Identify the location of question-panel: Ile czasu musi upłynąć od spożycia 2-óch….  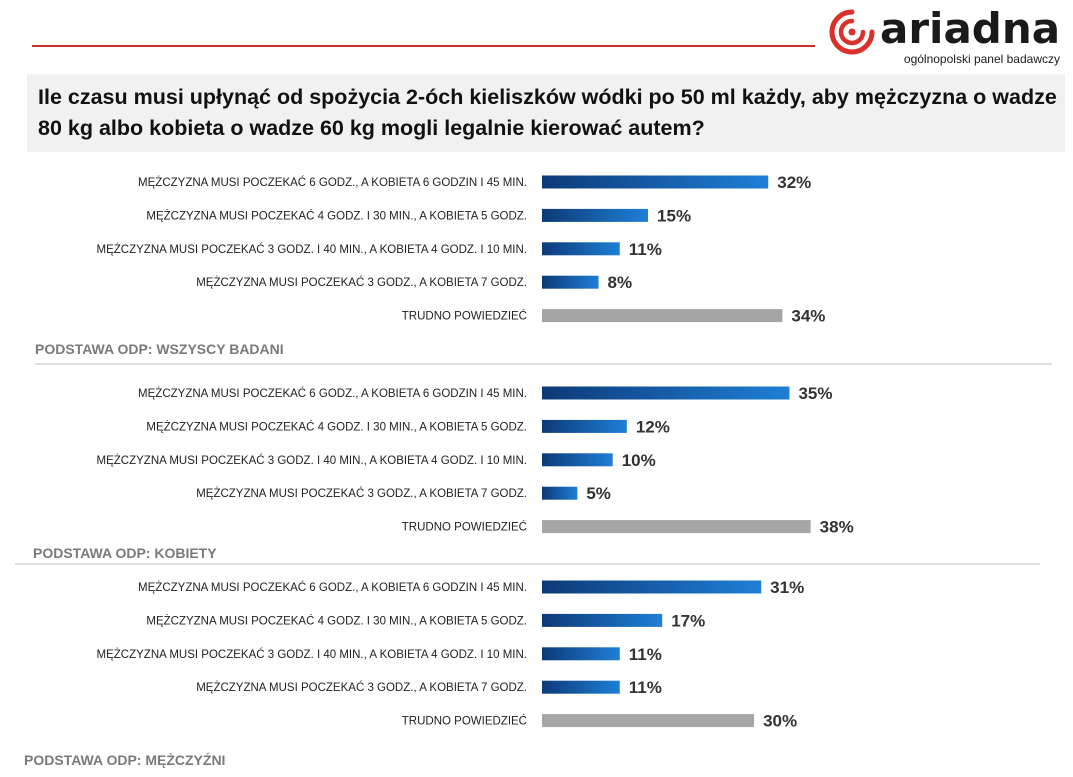
(546, 113).